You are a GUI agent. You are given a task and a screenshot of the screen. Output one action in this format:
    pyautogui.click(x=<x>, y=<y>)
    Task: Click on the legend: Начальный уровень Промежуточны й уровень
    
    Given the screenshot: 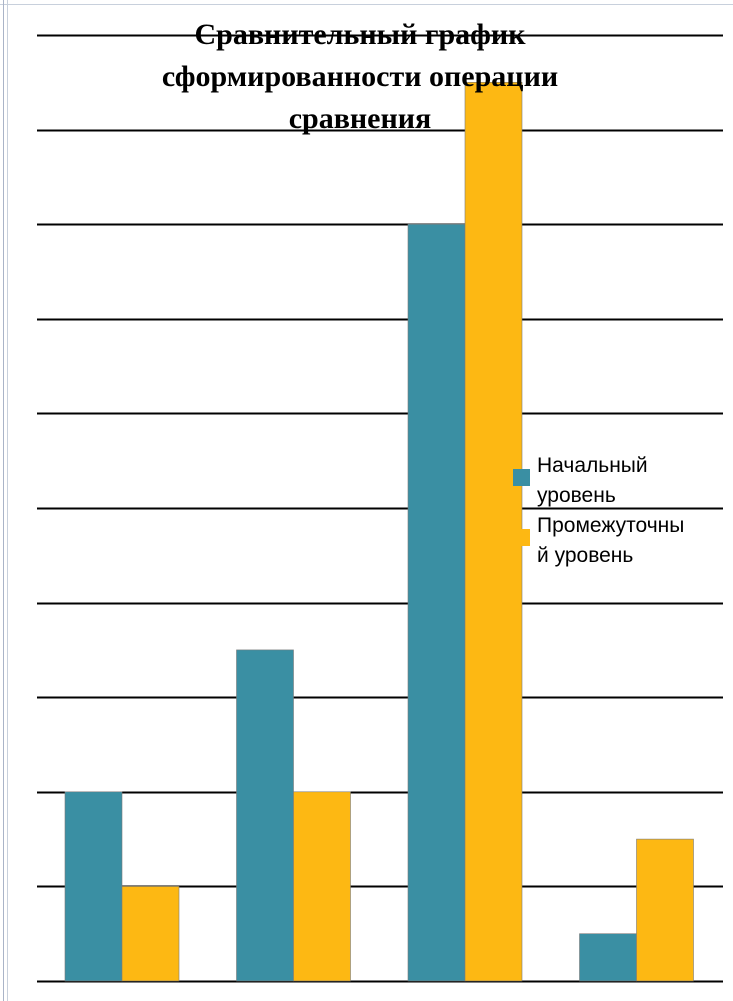 What is the action you would take?
    pyautogui.click(x=622, y=511)
    